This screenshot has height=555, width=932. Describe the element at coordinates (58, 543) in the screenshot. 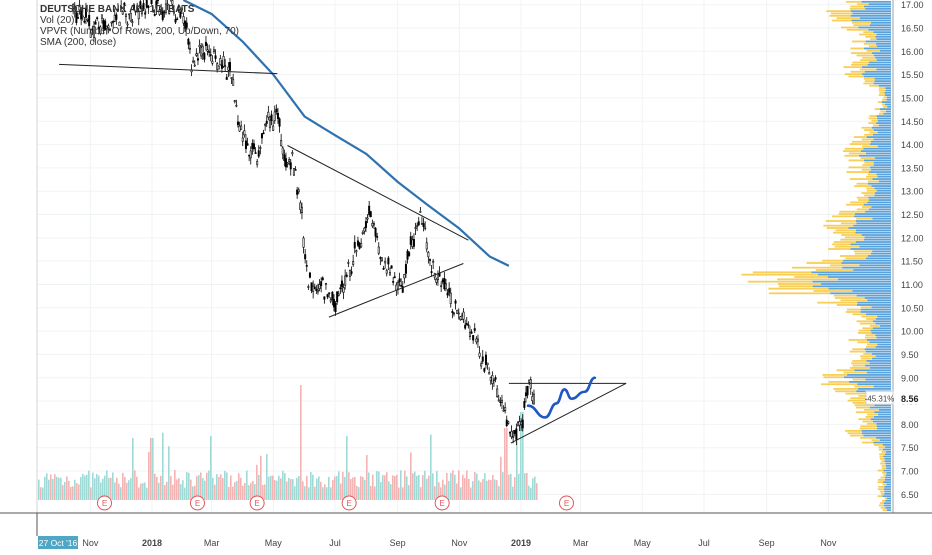

I see `date-badge-label: 27 Oct '16` at that location.